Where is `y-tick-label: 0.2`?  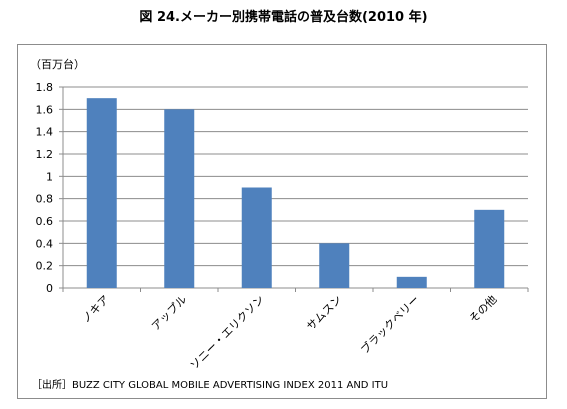
y-tick-label: 0.2 is located at coordinates (45, 266).